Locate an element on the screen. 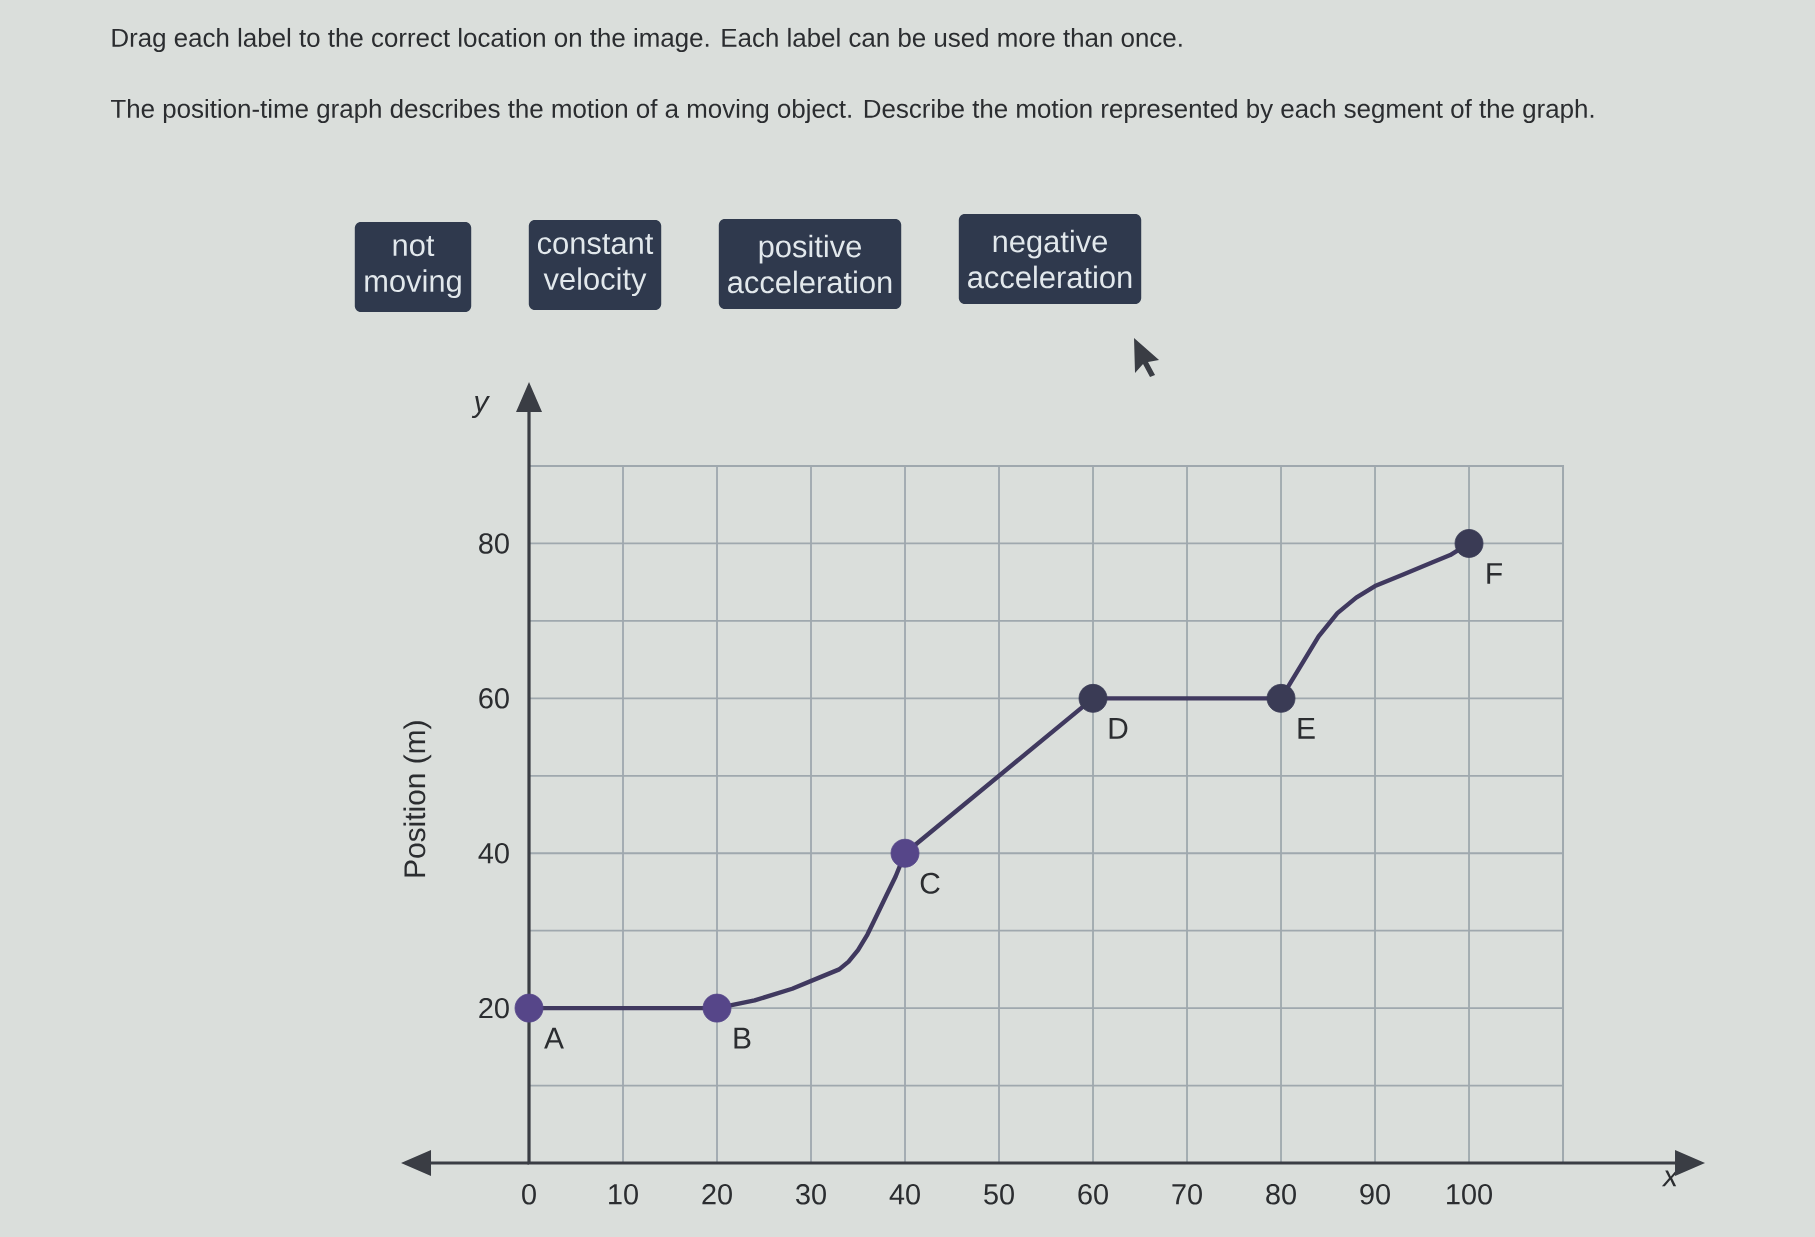 The width and height of the screenshot is (1815, 1237). annotation: D is located at coordinates (1118, 728).